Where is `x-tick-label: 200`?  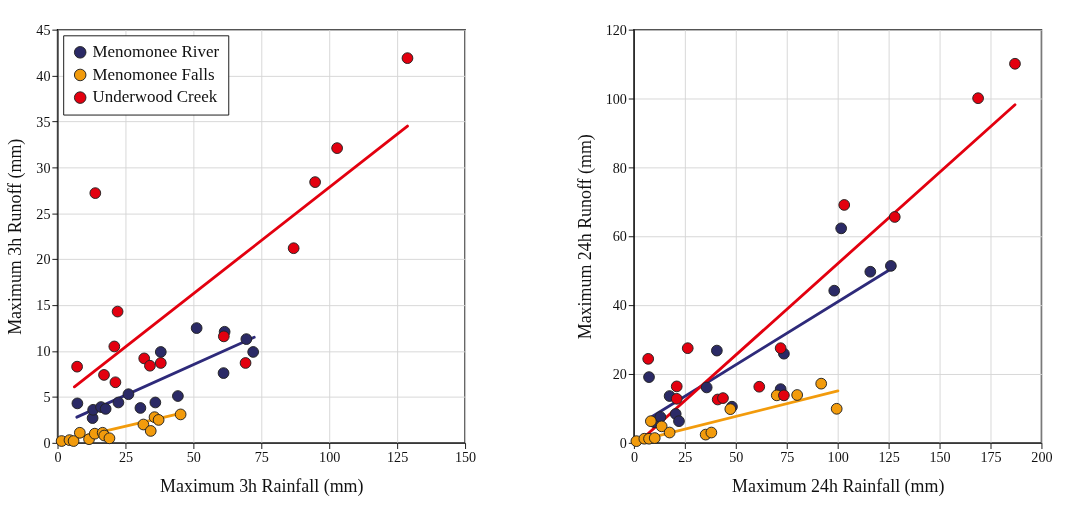
x-tick-label: 200 is located at coordinates (1042, 457).